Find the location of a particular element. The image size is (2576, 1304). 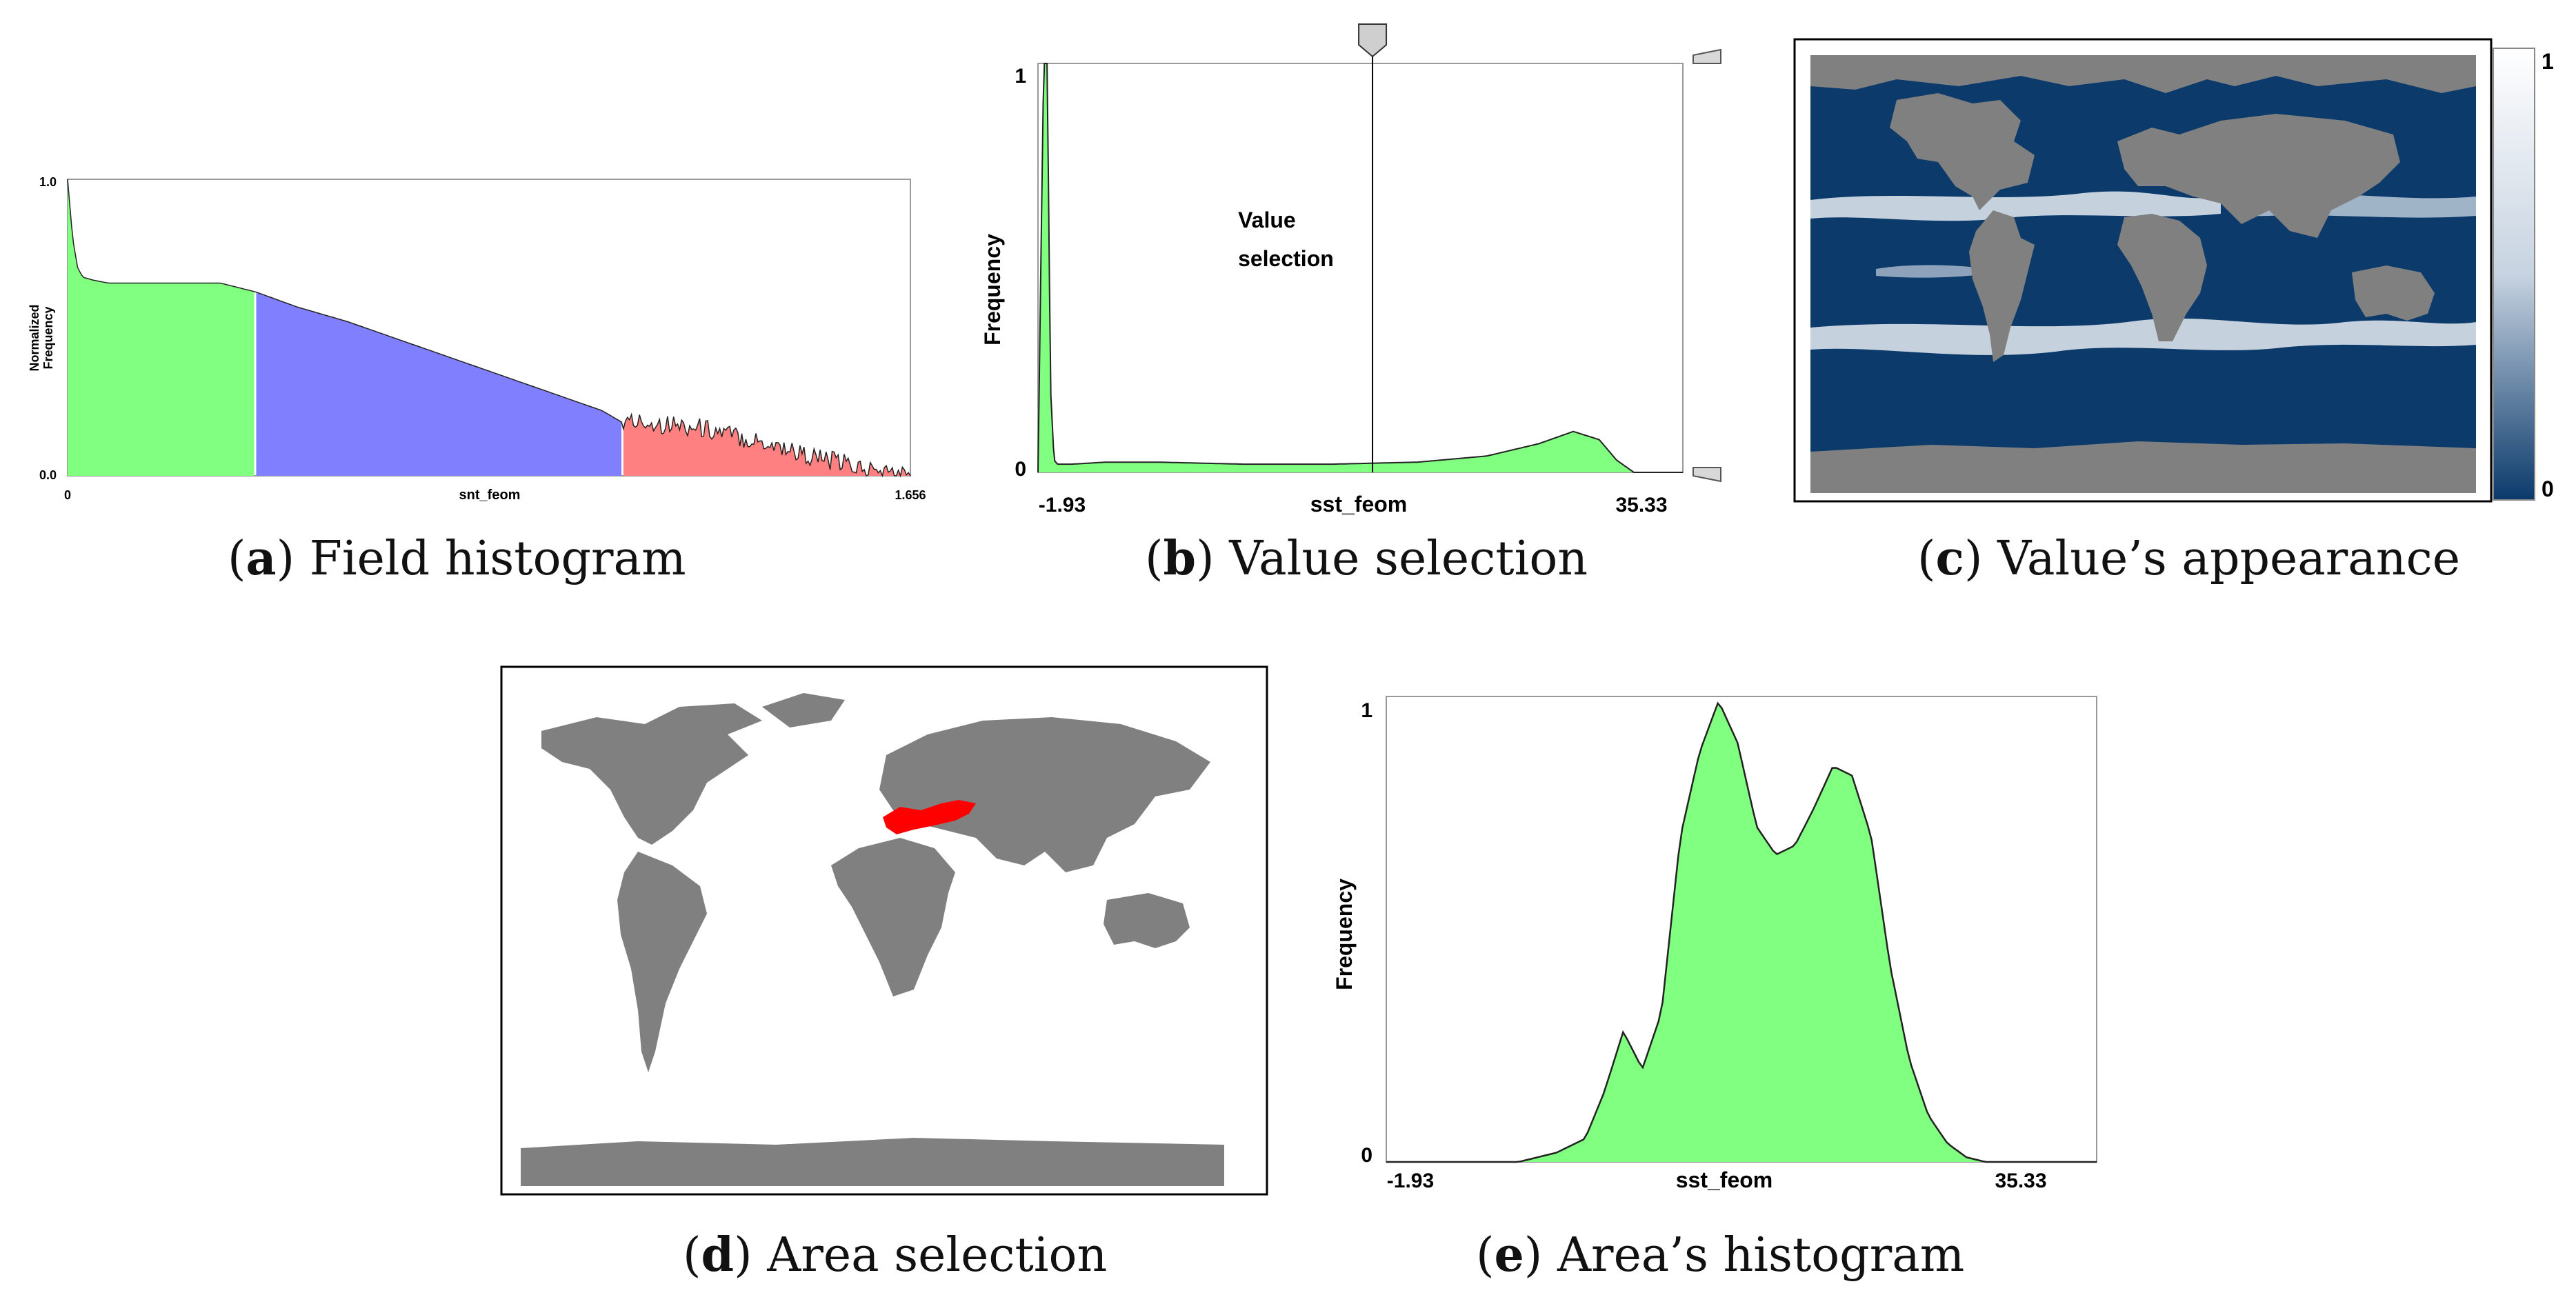

xtick-b-start: -1.93 is located at coordinates (1062, 505).